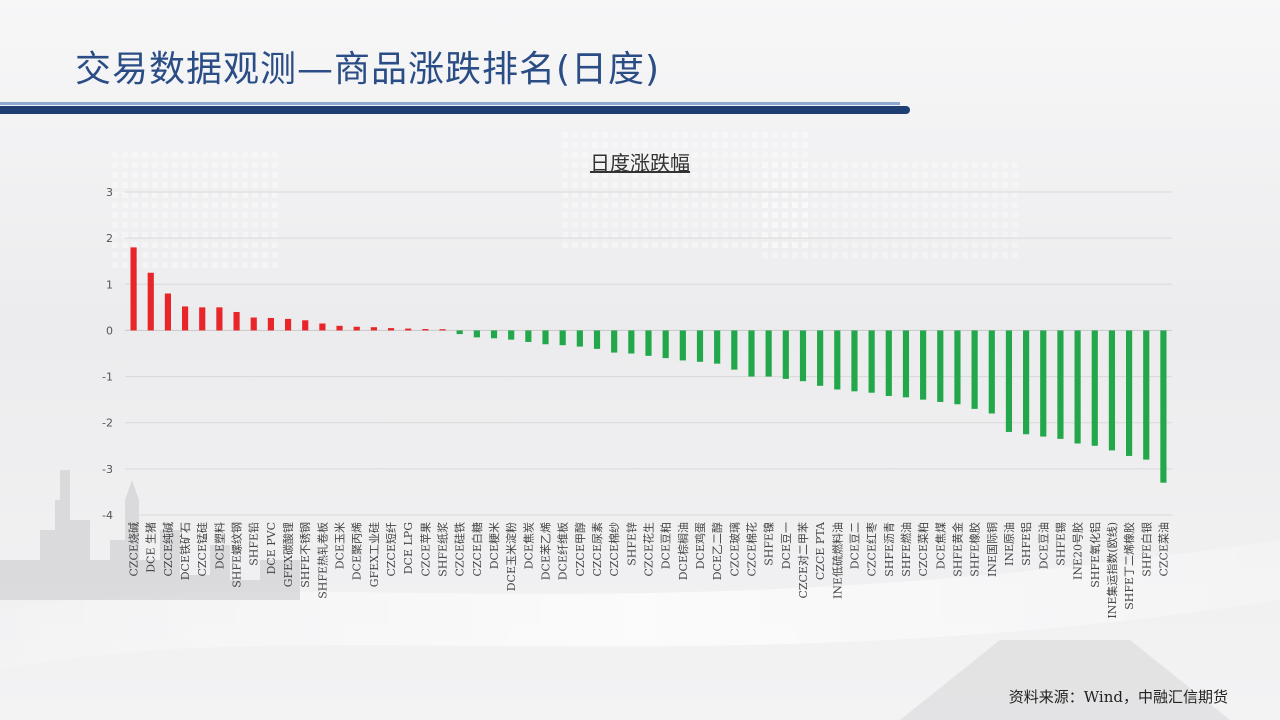 The height and width of the screenshot is (720, 1280). I want to click on x-tick-label: DCE豆粕, so click(666, 545).